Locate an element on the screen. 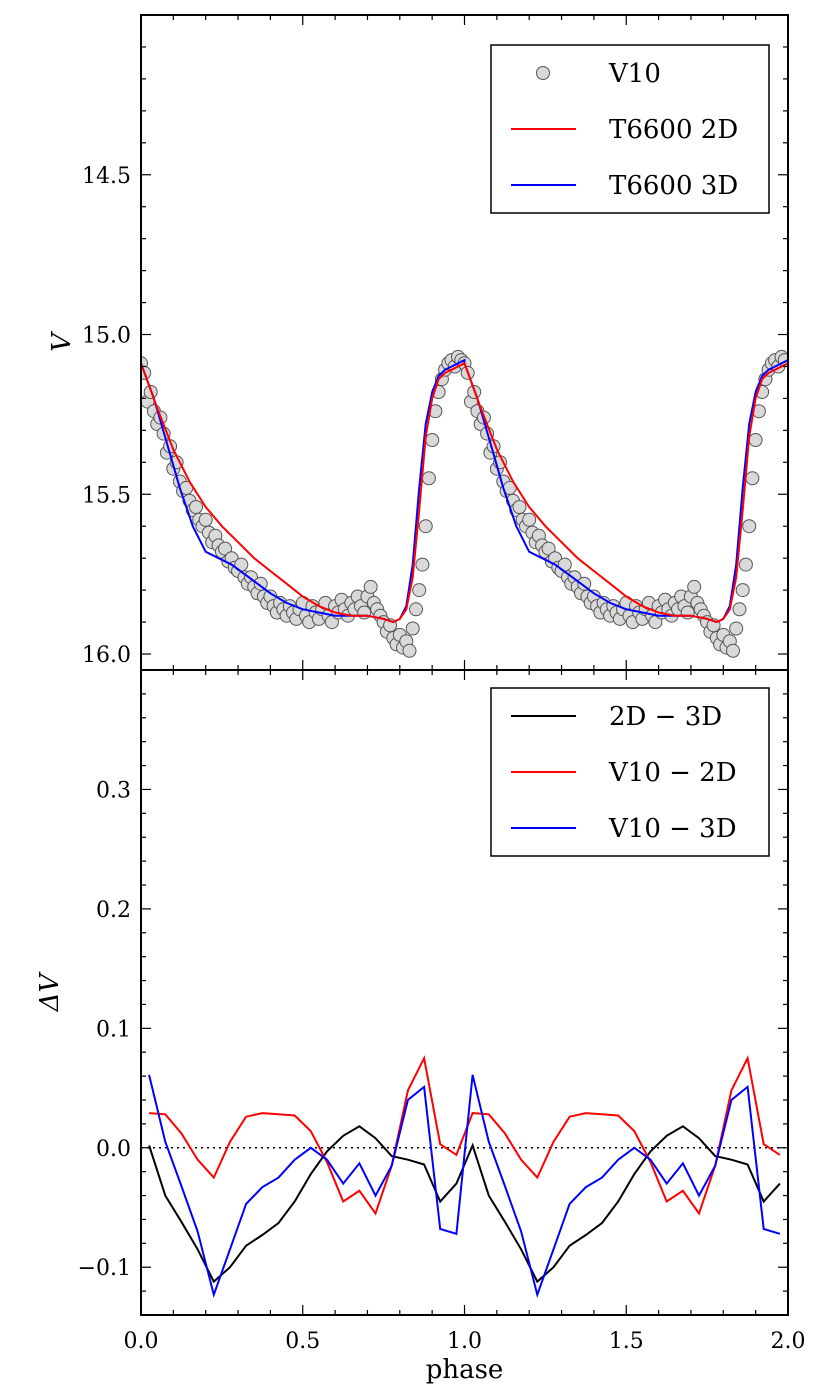 The width and height of the screenshot is (830, 1389). legend-marker-swatch is located at coordinates (543, 73).